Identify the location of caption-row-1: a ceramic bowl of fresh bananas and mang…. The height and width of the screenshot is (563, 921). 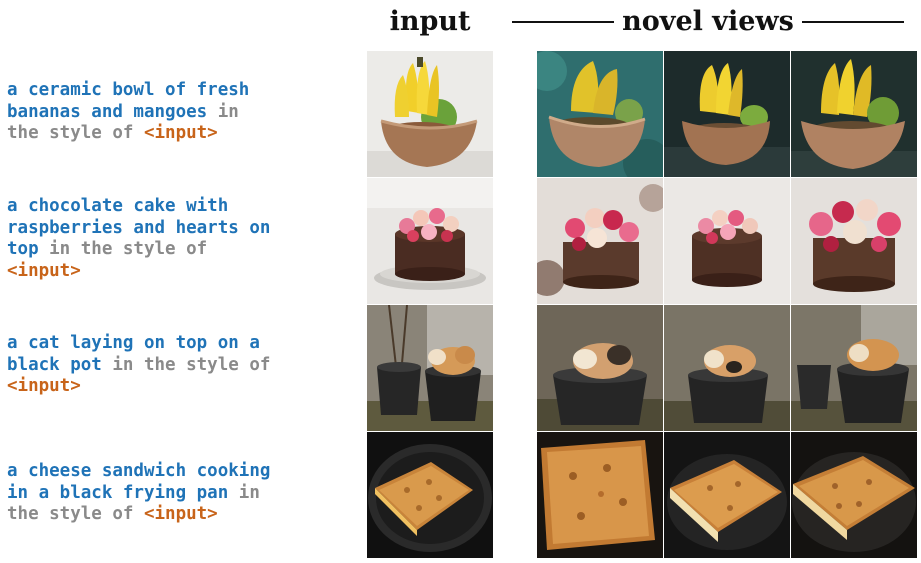
(183, 112).